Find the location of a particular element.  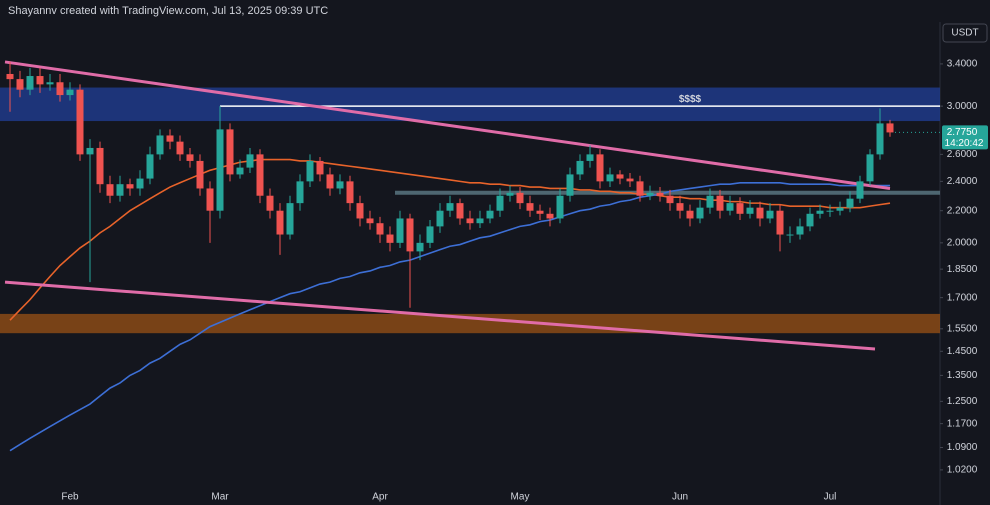

x-tick-label: Mar is located at coordinates (220, 497).